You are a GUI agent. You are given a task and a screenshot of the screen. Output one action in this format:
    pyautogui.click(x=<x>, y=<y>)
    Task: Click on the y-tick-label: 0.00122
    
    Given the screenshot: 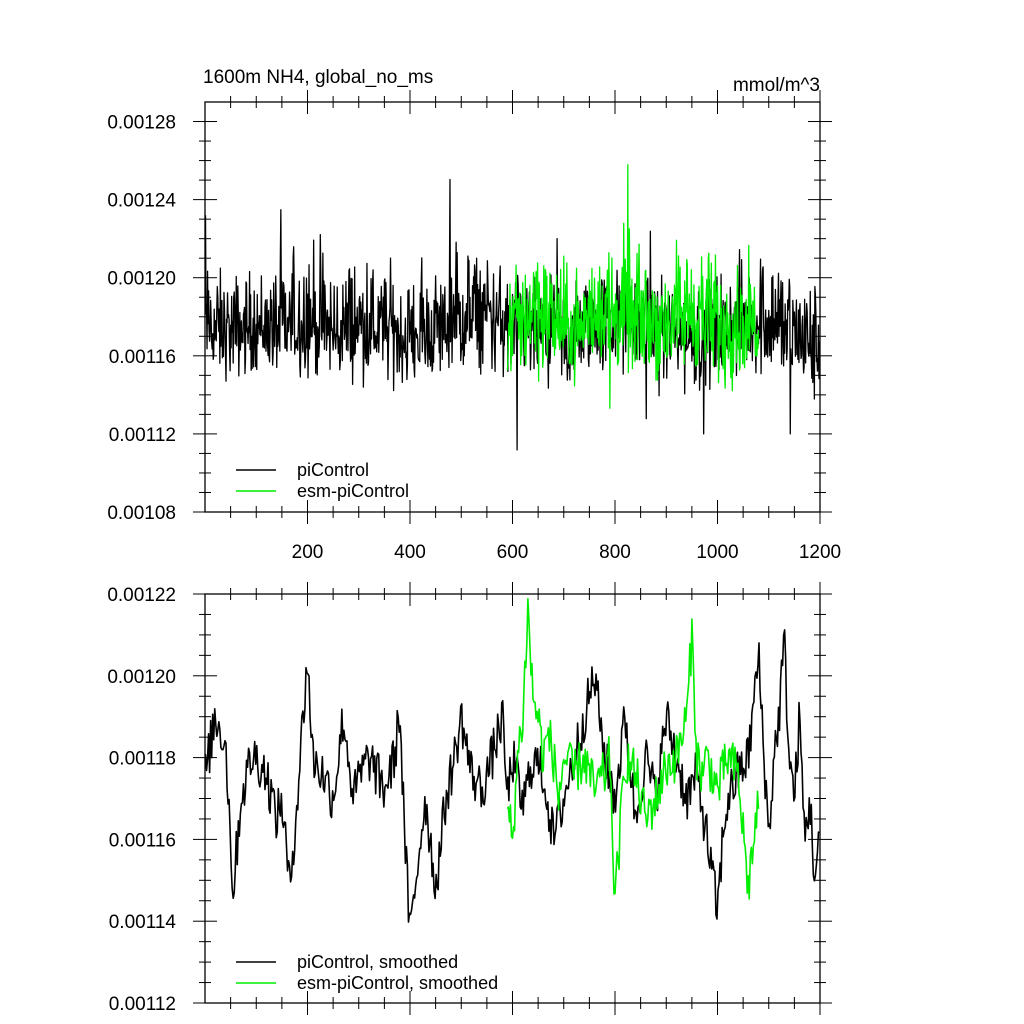 What is the action you would take?
    pyautogui.click(x=141, y=595)
    